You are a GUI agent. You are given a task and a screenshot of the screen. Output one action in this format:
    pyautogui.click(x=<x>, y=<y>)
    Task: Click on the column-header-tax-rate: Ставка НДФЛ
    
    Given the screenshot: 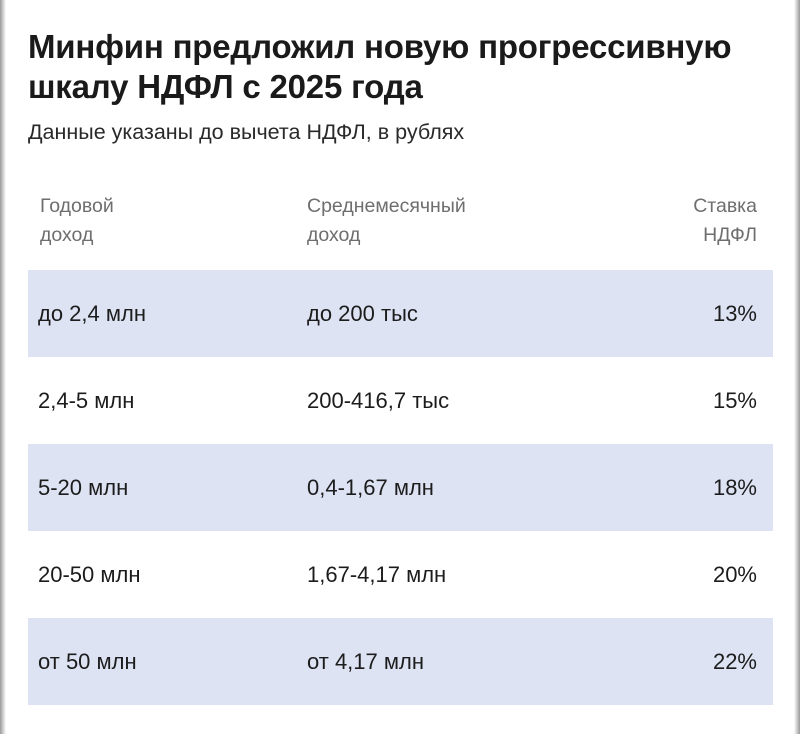 What is the action you would take?
    pyautogui.click(x=697, y=221)
    